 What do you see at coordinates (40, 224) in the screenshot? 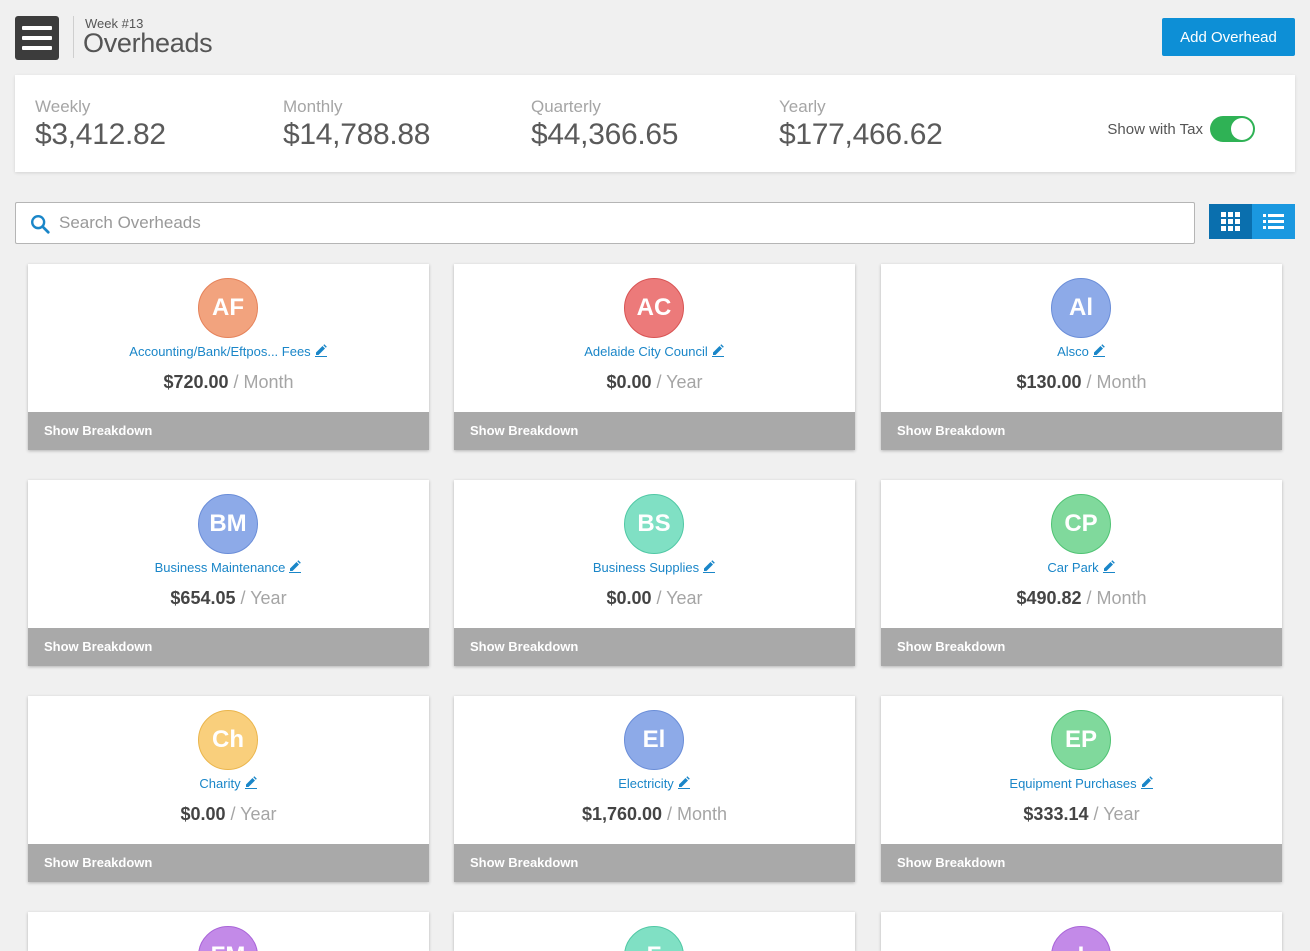
I see `search-icon` at bounding box center [40, 224].